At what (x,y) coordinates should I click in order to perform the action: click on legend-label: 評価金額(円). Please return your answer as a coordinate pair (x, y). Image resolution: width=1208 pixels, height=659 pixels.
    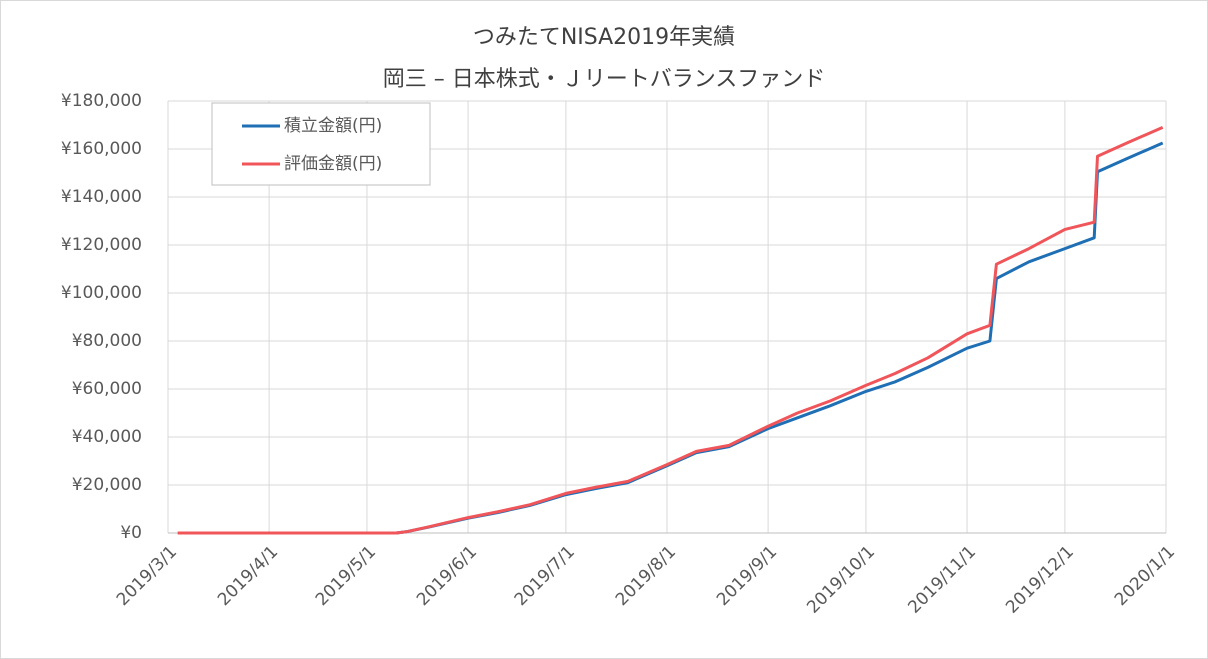
    Looking at the image, I should click on (333, 164).